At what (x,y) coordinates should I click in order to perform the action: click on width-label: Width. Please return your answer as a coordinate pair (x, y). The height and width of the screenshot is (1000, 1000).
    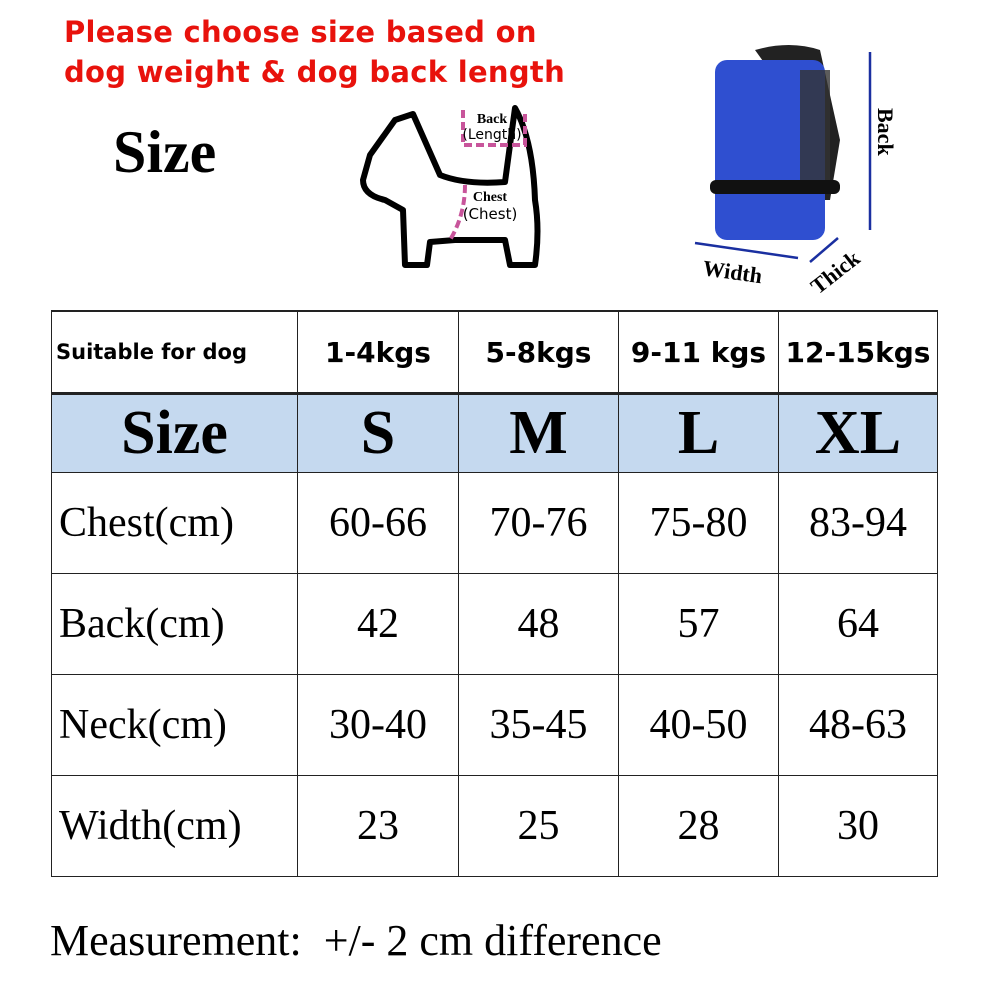
    Looking at the image, I should click on (732, 271).